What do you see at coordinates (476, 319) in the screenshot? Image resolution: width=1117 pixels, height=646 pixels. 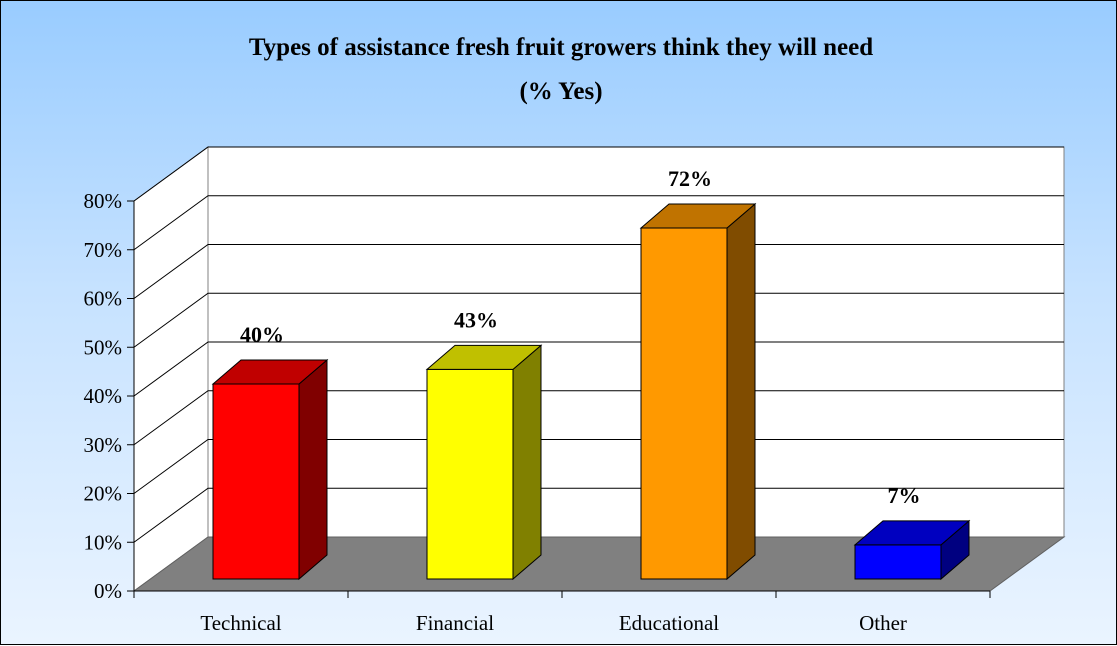 I see `data-label-financial: 43%` at bounding box center [476, 319].